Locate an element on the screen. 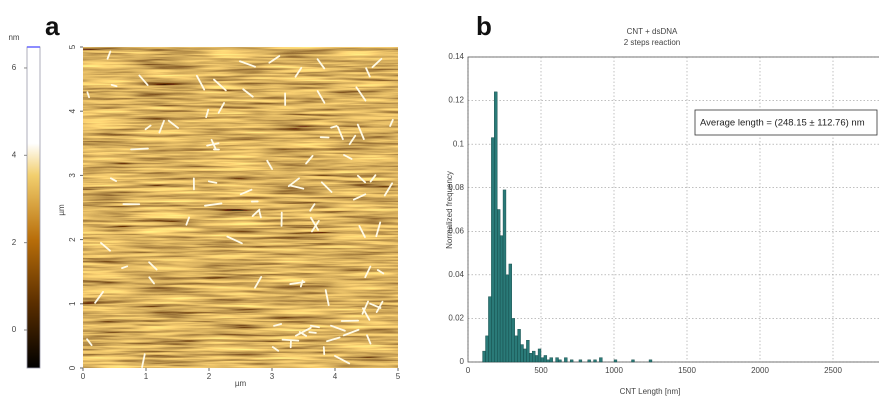  colorbar-tick-label: 6 is located at coordinates (14, 67).